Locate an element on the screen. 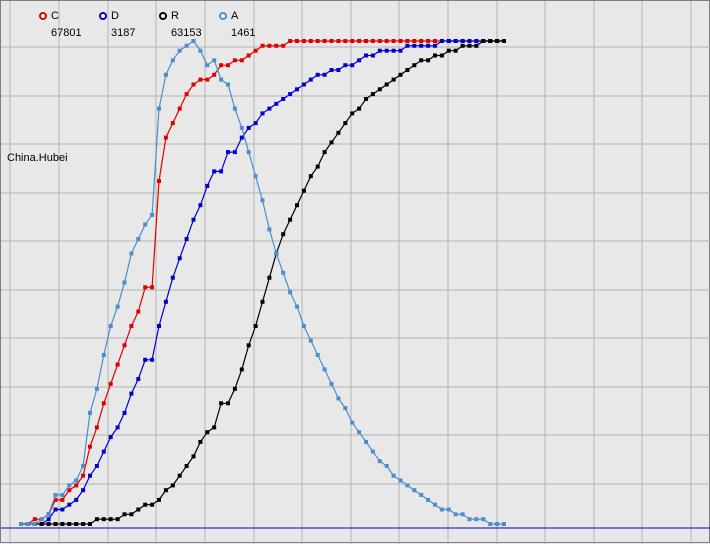 This screenshot has height=544, width=710. series-a-marker-icon is located at coordinates (223, 16).